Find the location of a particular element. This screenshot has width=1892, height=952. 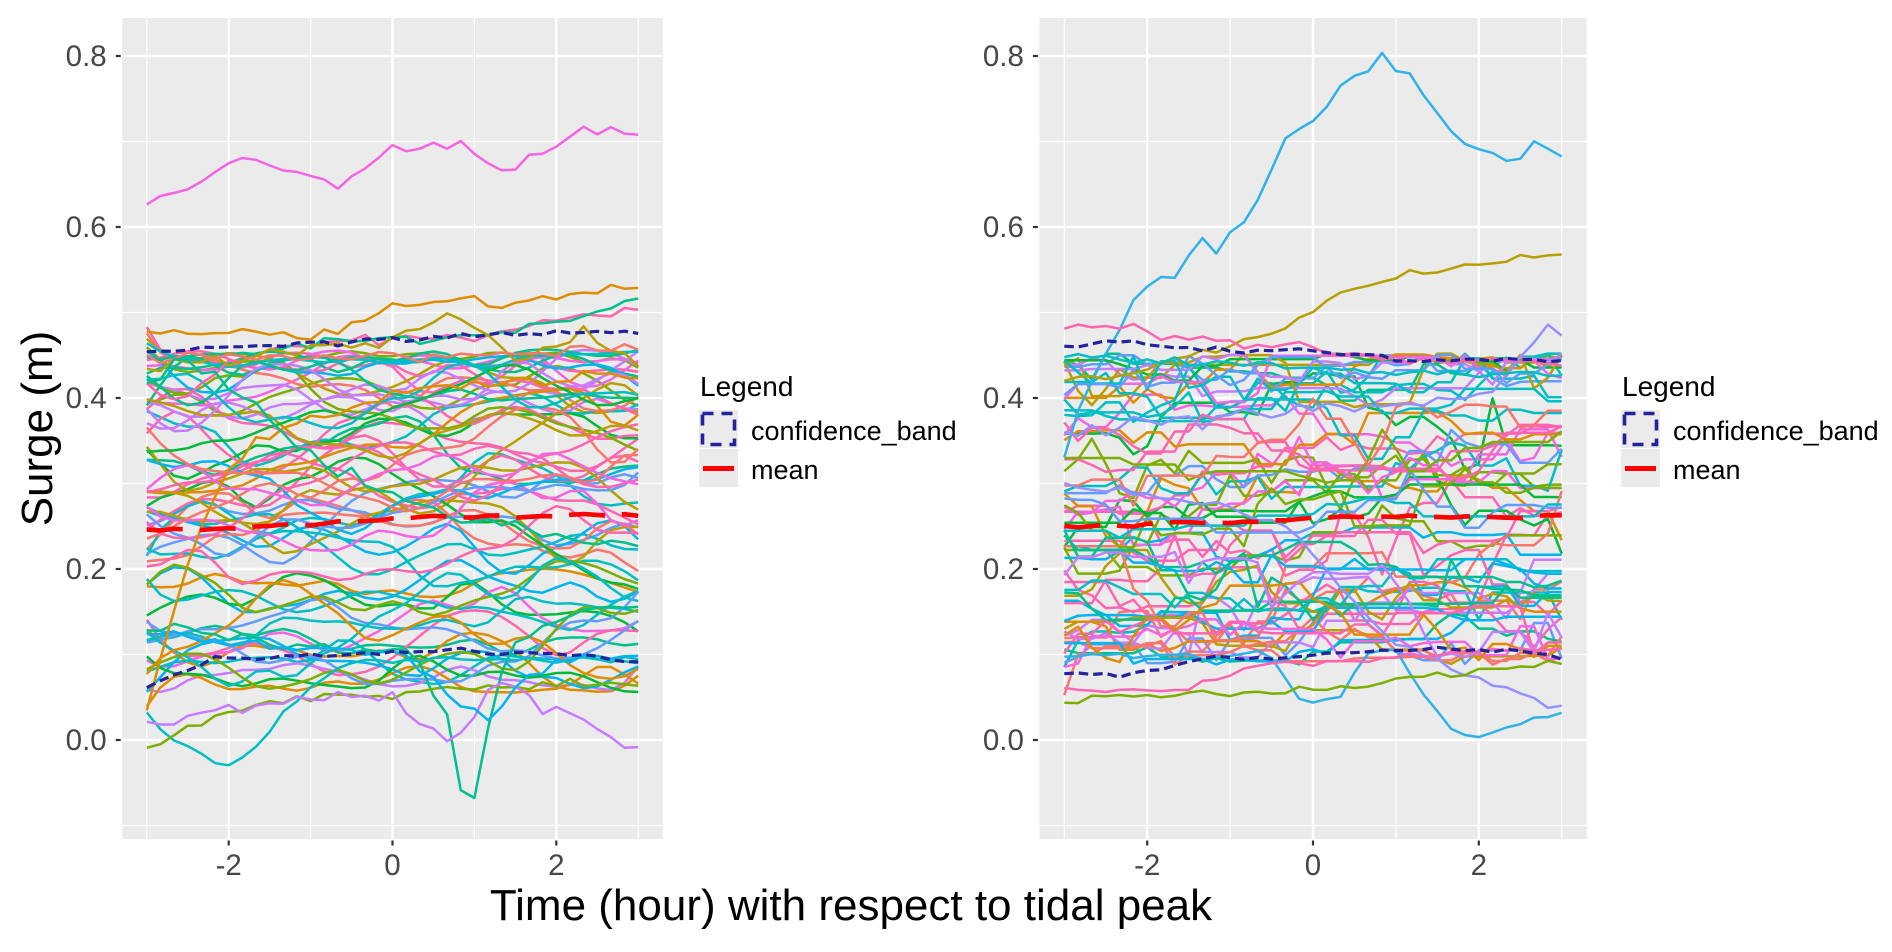

svg-text: Surge (m) is located at coordinates (37, 429).